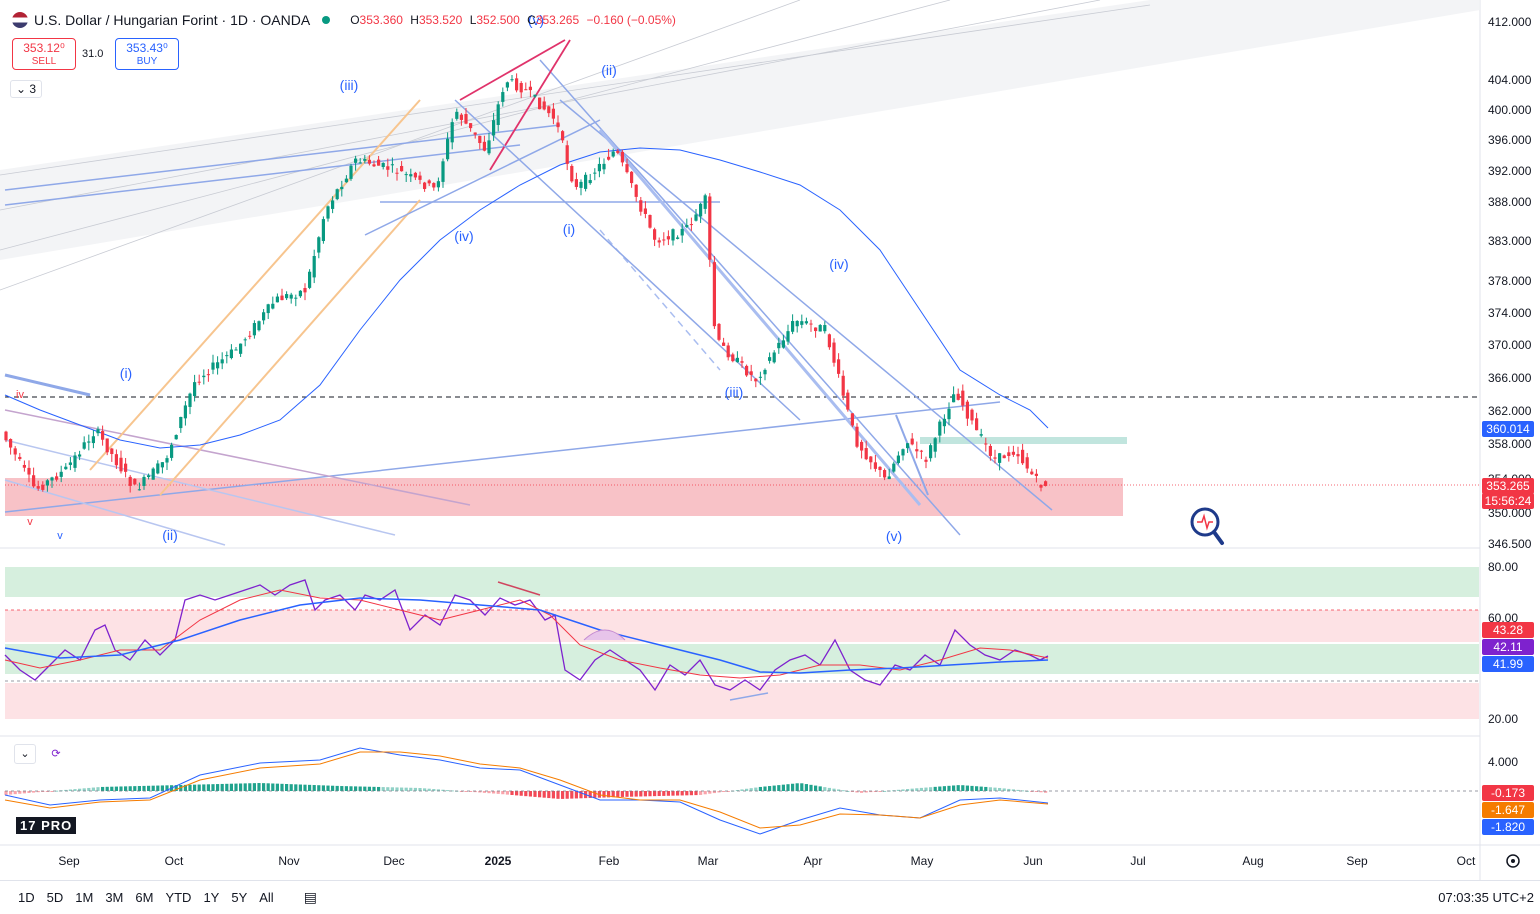 Image resolution: width=1540 pixels, height=914 pixels. Describe the element at coordinates (526, 790) in the screenshot. I see `macd-signal` at that location.